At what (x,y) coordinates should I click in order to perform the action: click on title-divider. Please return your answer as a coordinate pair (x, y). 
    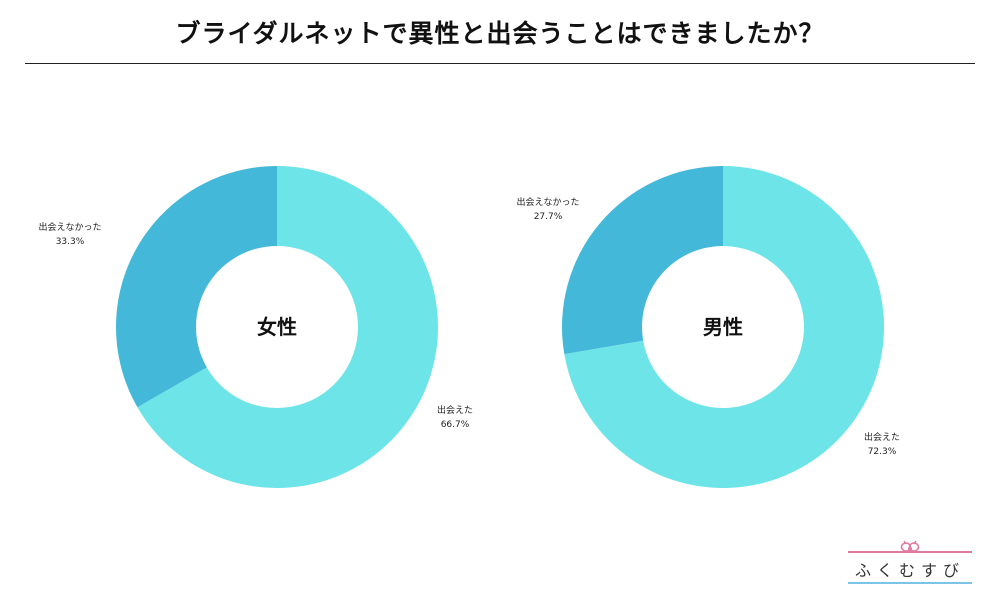
    Looking at the image, I should click on (500, 63).